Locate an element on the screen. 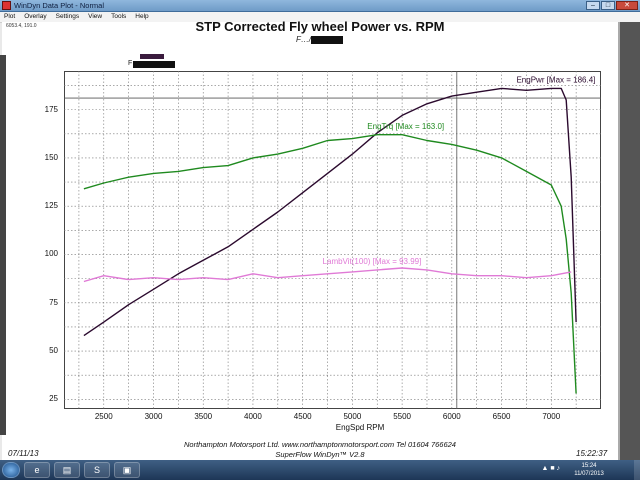  plot-subtitle: F…/74, is located at coordinates (309, 39).